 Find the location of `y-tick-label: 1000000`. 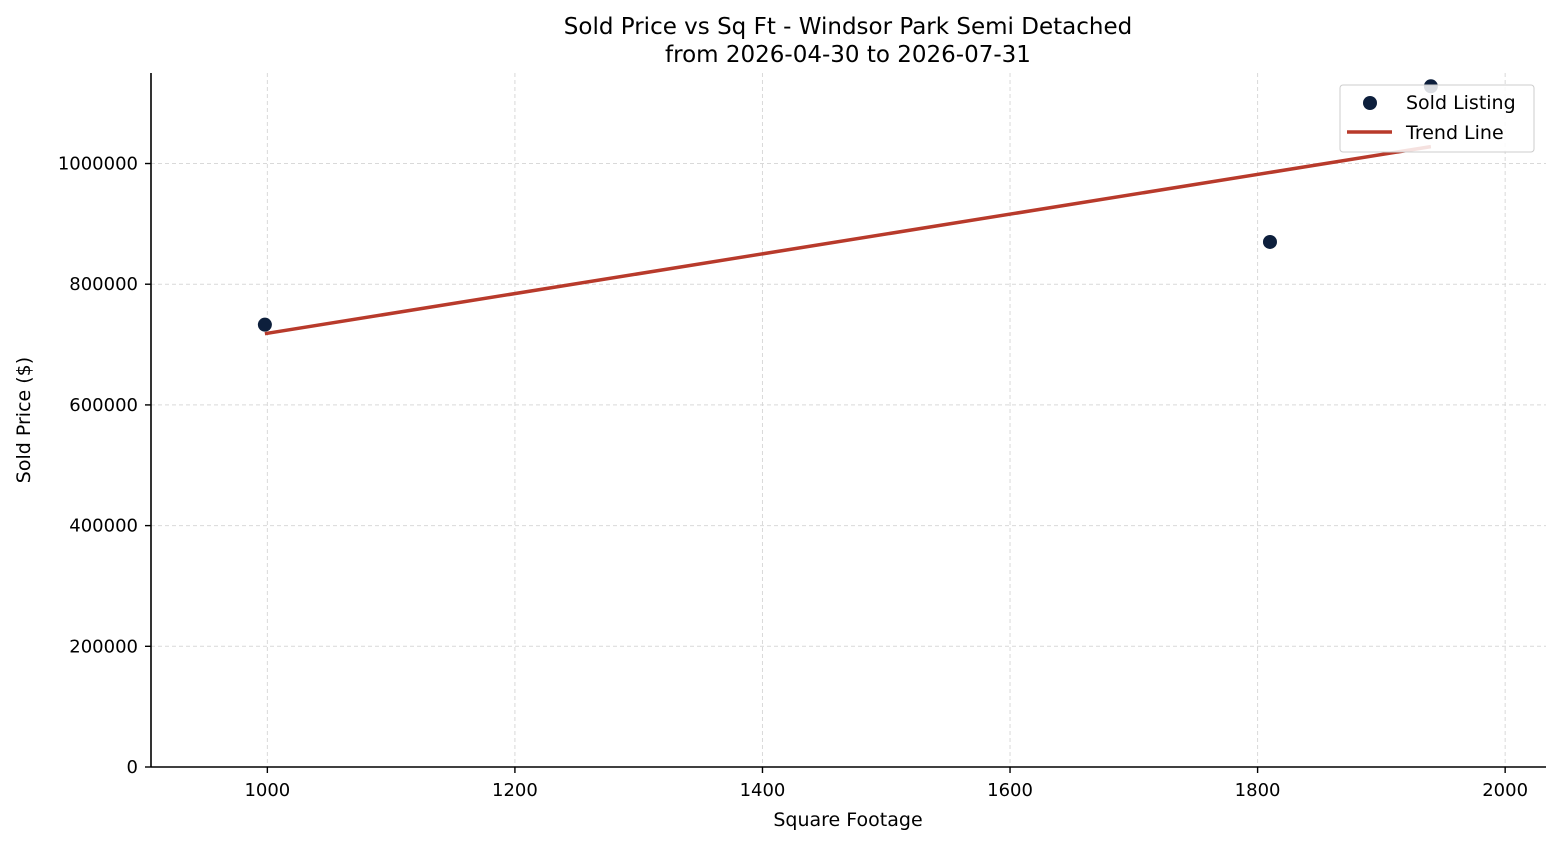

y-tick-label: 1000000 is located at coordinates (98, 164).